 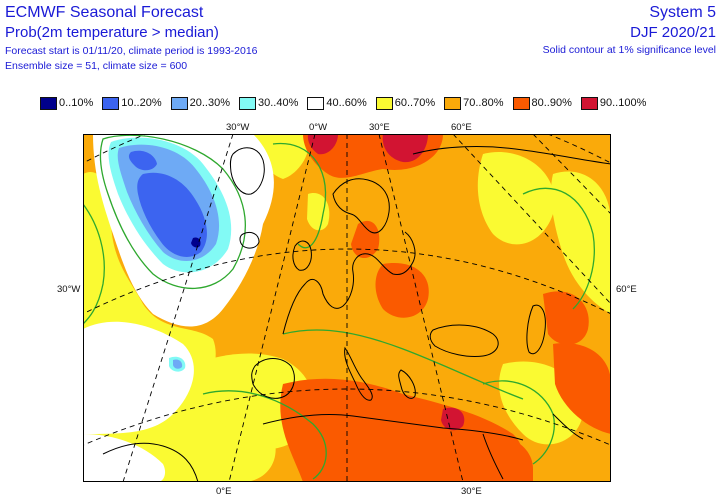 What do you see at coordinates (273, 378) in the screenshot?
I see `coastline-iberia` at bounding box center [273, 378].